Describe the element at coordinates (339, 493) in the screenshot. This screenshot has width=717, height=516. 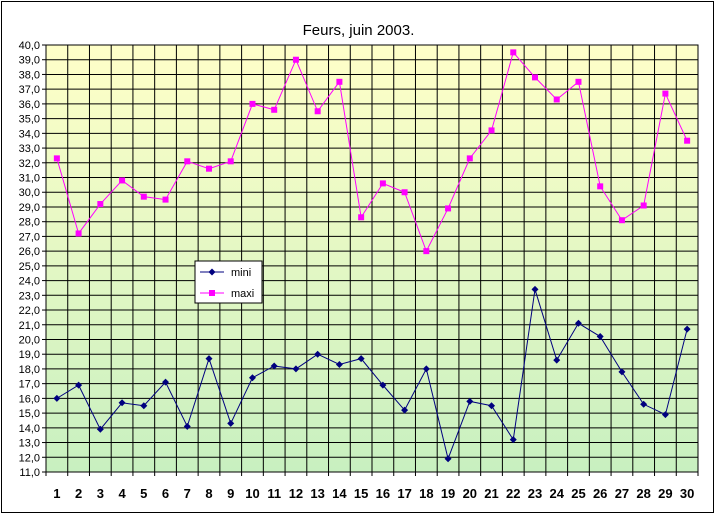
I see `x-tick-label: 14` at that location.